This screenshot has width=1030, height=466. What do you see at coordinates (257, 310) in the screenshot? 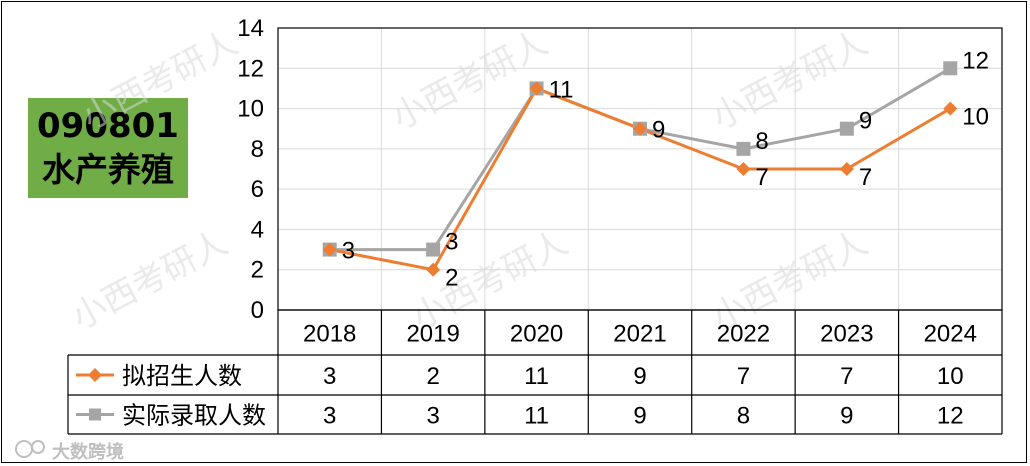
I see `y-tick-label: 0` at bounding box center [257, 310].